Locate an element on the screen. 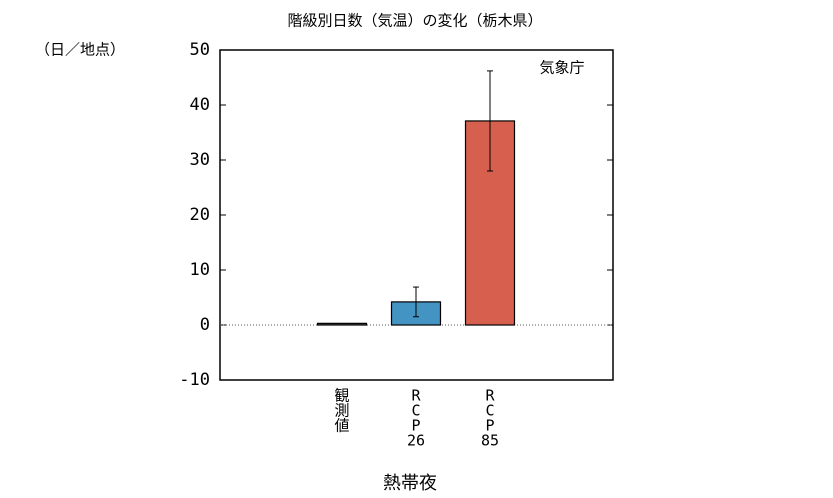 The image size is (833, 498). x-tick-label: 観 is located at coordinates (341, 396).